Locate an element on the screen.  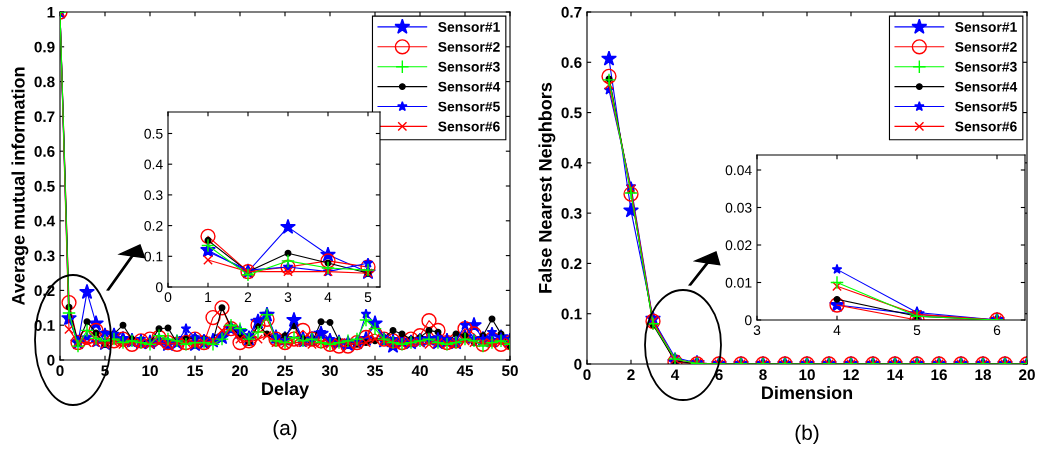
y-tick-label: 0.04 is located at coordinates (738, 170).